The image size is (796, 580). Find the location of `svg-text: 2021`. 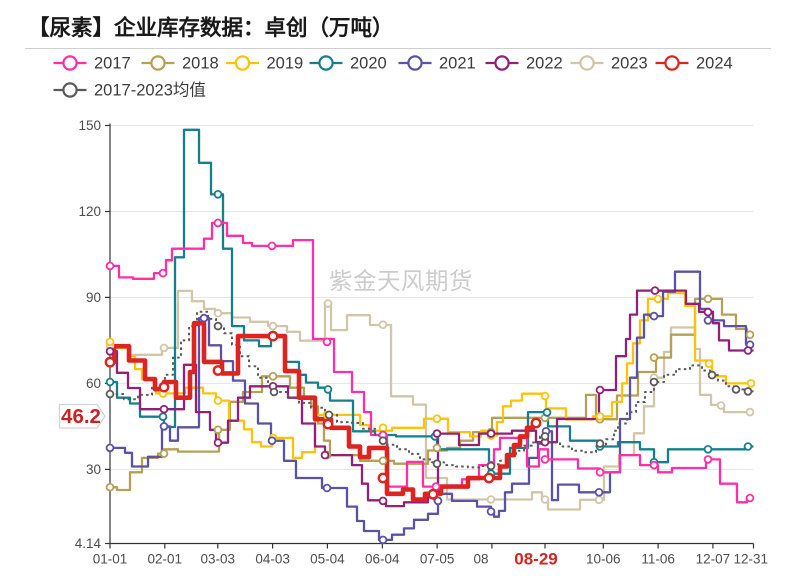

svg-text: 2021 is located at coordinates (457, 64).